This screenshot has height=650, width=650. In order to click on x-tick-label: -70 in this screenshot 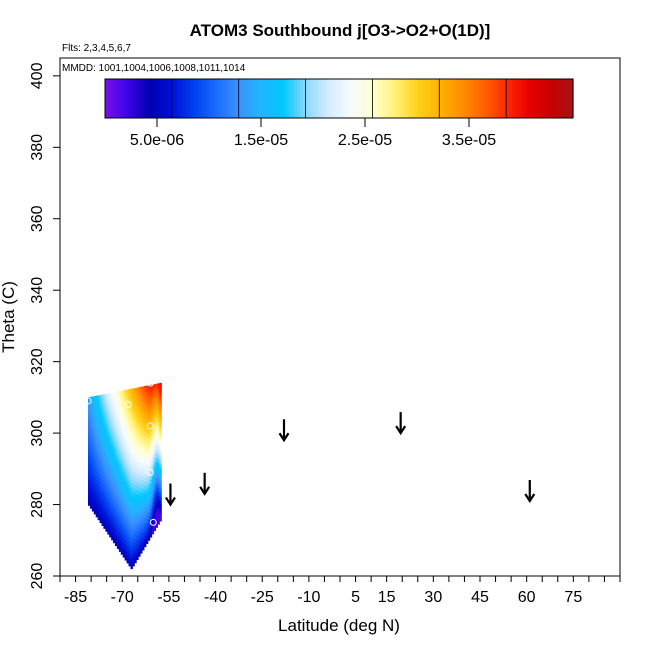, I will do `click(122, 597)`.